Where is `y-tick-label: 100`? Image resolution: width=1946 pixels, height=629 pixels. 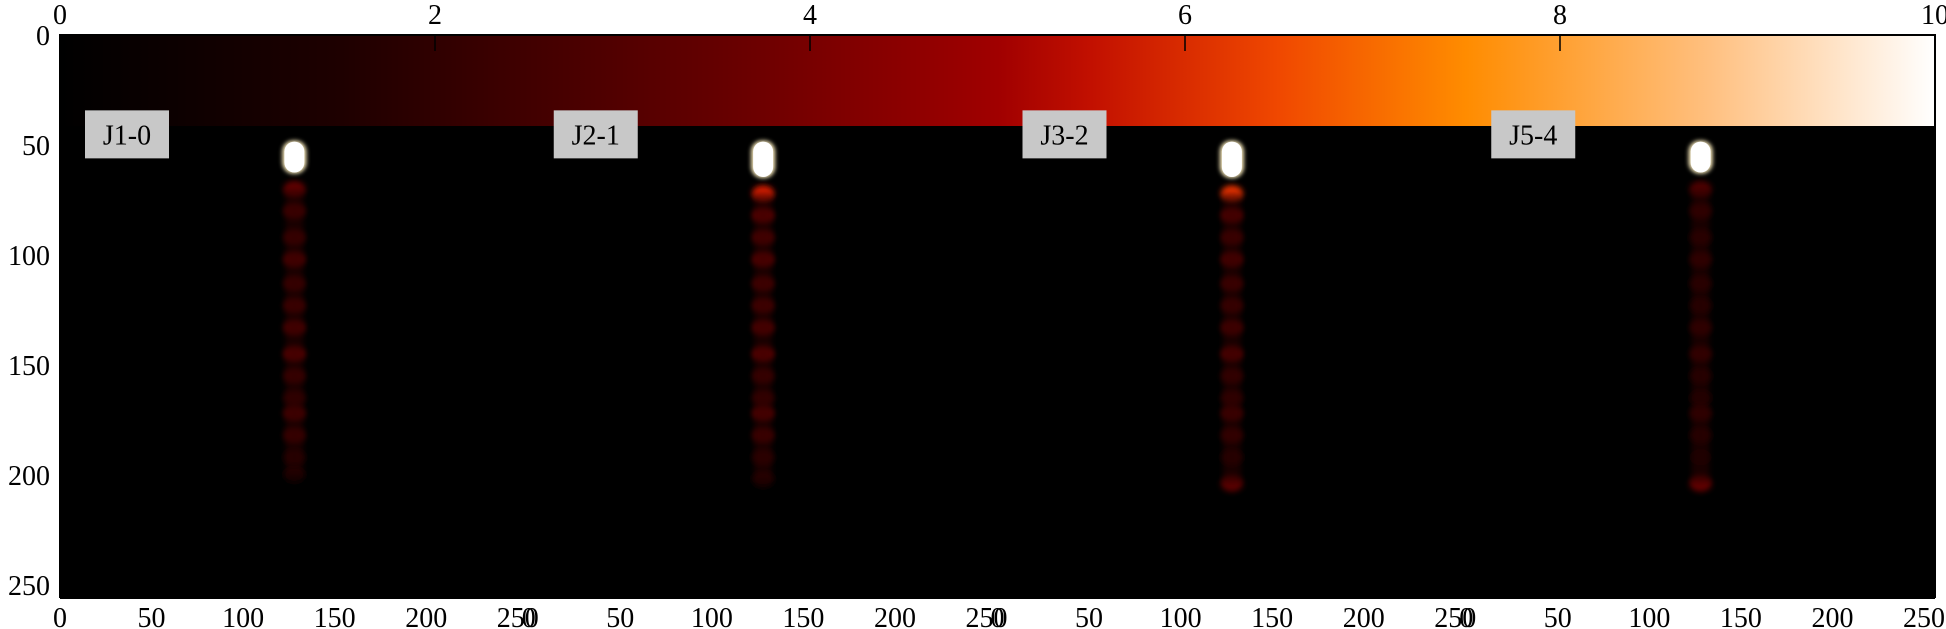 y-tick-label: 100 is located at coordinates (29, 256).